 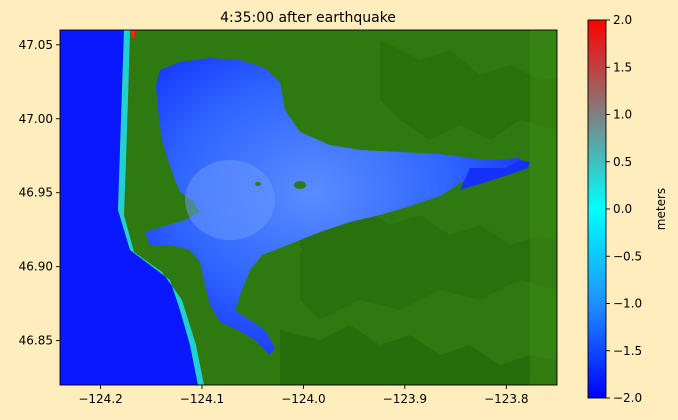 I want to click on y-tick-label: 46.85, so click(x=36, y=341).